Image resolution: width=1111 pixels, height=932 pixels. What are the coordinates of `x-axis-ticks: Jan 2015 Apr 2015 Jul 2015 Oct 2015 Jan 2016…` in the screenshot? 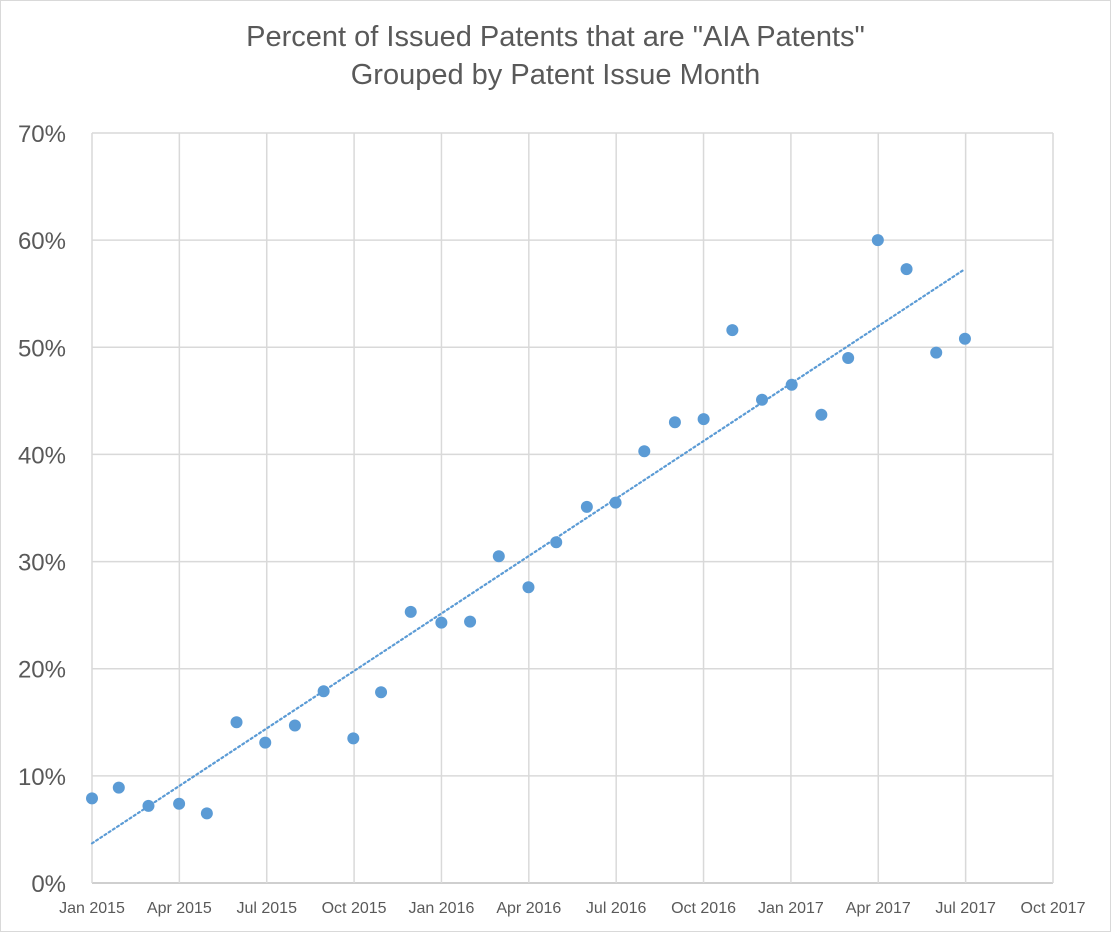 It's located at (572, 908).